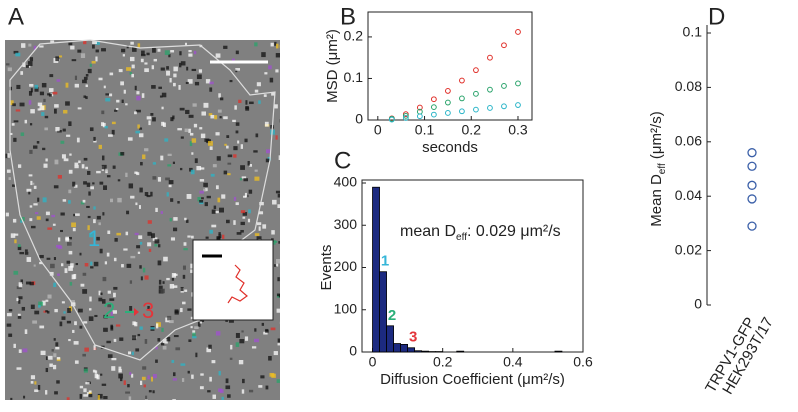 This screenshot has width=798, height=412. I want to click on x-tick-label: 0, so click(373, 362).